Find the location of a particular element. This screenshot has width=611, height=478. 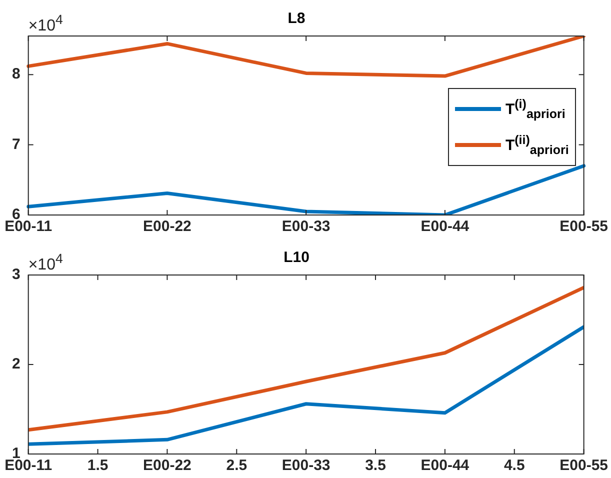

y-tick-label: 2 is located at coordinates (16, 364).